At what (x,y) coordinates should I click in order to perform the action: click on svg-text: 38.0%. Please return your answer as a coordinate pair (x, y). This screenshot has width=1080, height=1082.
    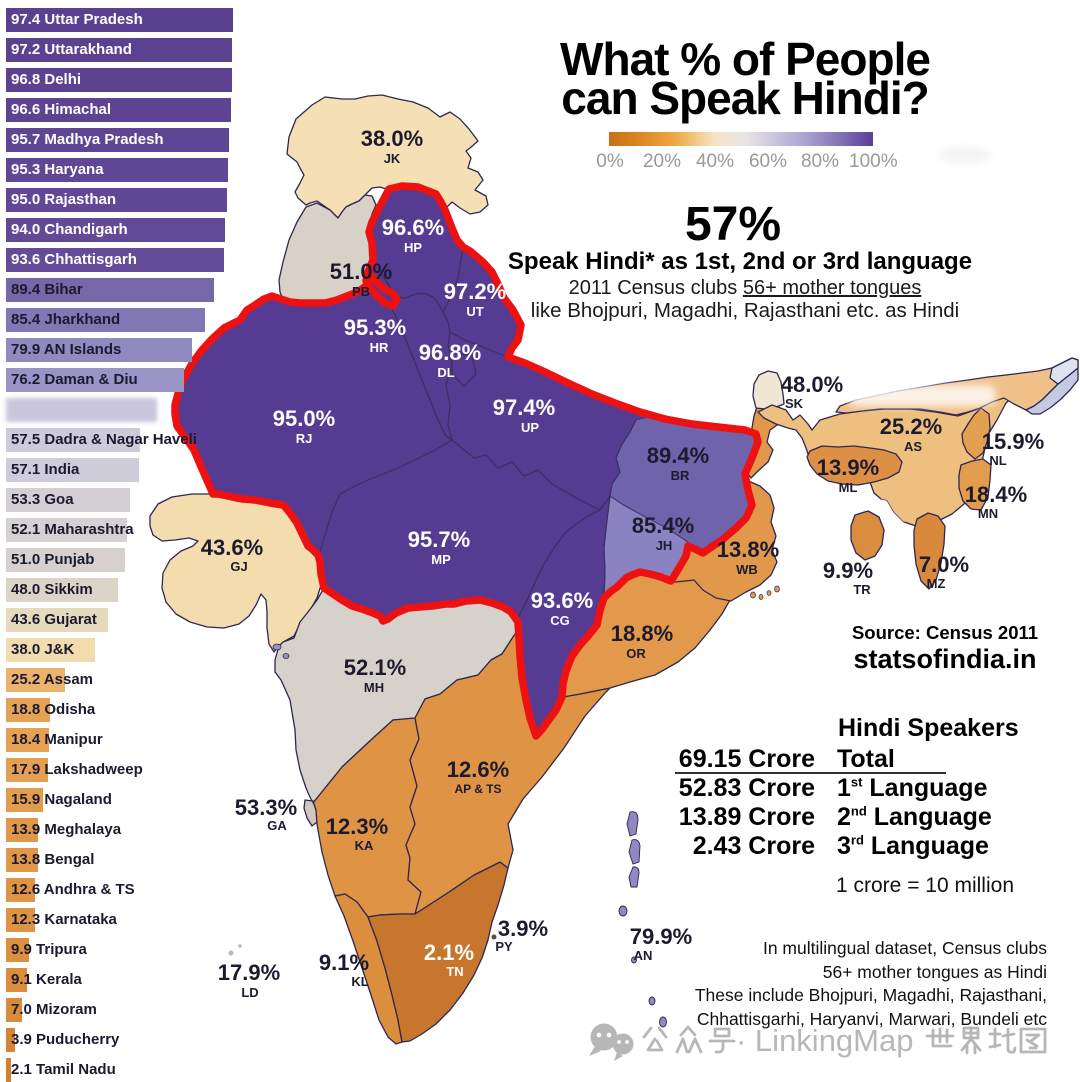
    Looking at the image, I should click on (392, 138).